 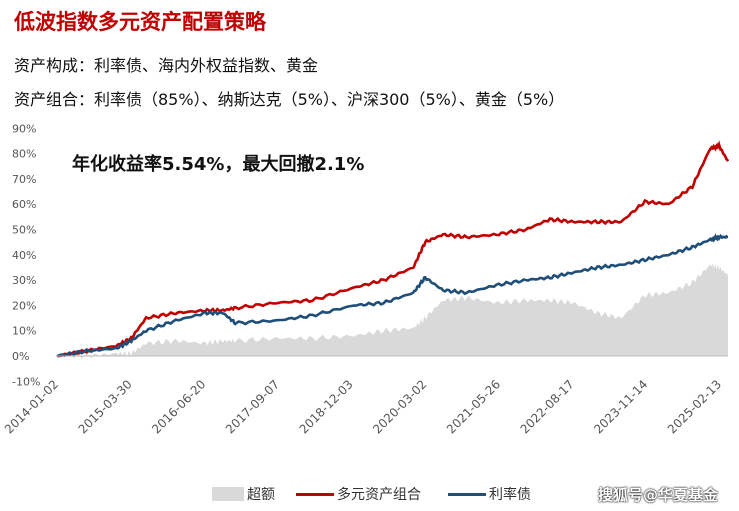 What do you see at coordinates (24, 255) in the screenshot?
I see `y-tick-label: 40%` at bounding box center [24, 255].